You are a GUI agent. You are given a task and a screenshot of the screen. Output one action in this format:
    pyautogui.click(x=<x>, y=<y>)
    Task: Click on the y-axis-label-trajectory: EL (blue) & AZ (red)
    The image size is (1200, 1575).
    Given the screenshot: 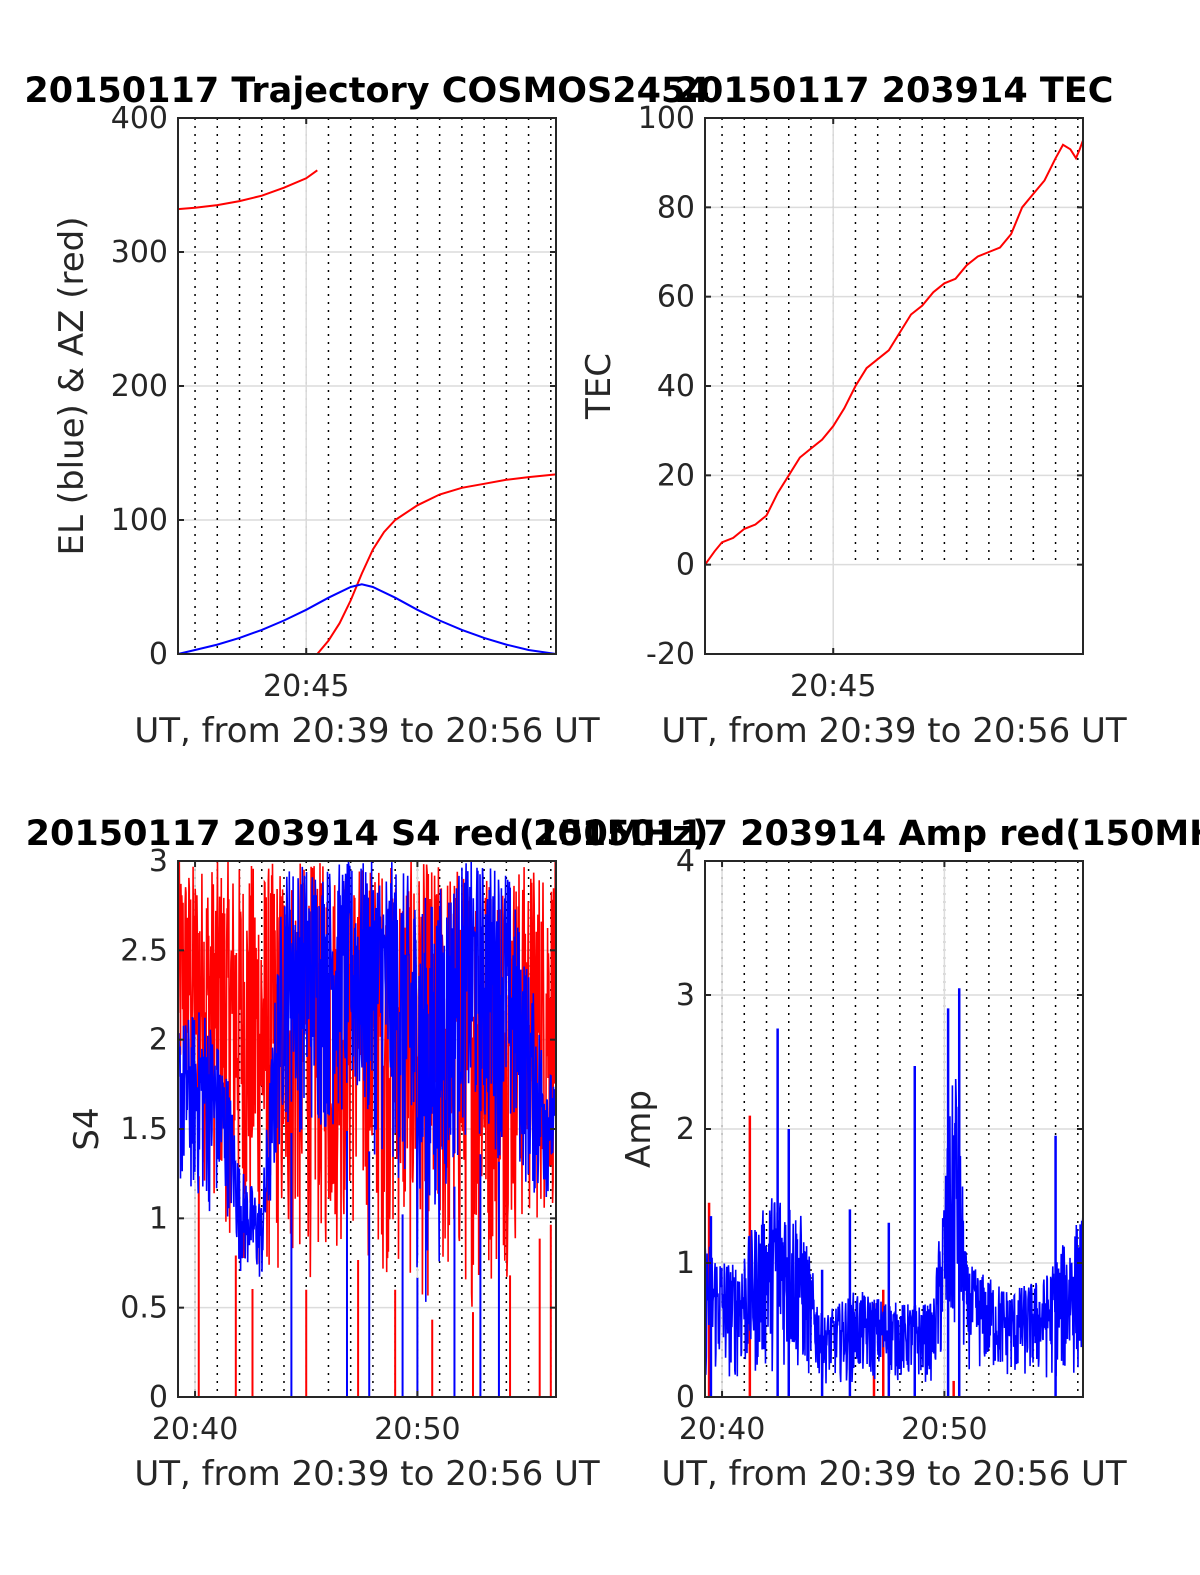 What is the action you would take?
    pyautogui.click(x=72, y=385)
    